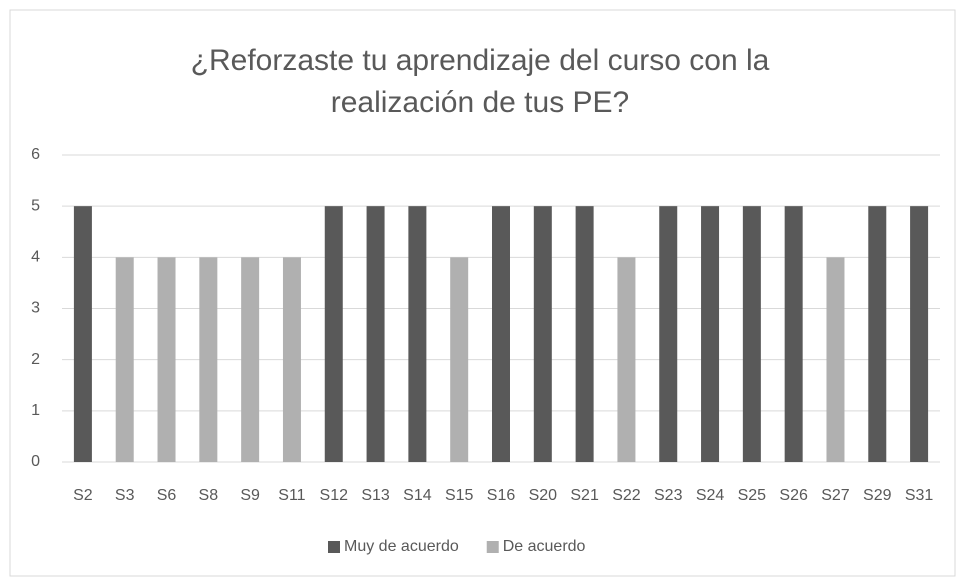 The image size is (960, 581). I want to click on x-tick-label: S20, so click(543, 495).